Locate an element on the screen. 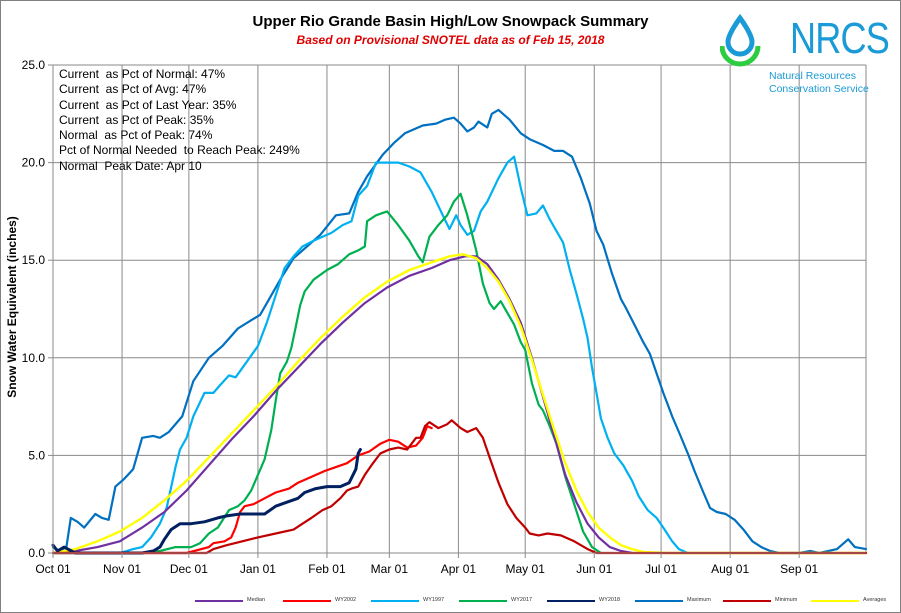  x-tick-label: Oct 01 is located at coordinates (53, 569).